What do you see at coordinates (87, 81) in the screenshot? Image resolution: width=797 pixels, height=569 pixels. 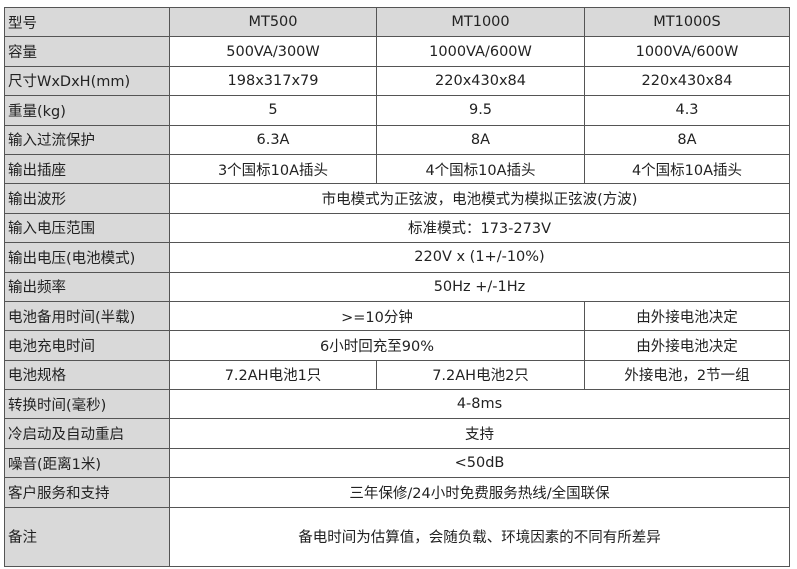 I see `row-label: 尺寸WxDxH(mm)` at bounding box center [87, 81].